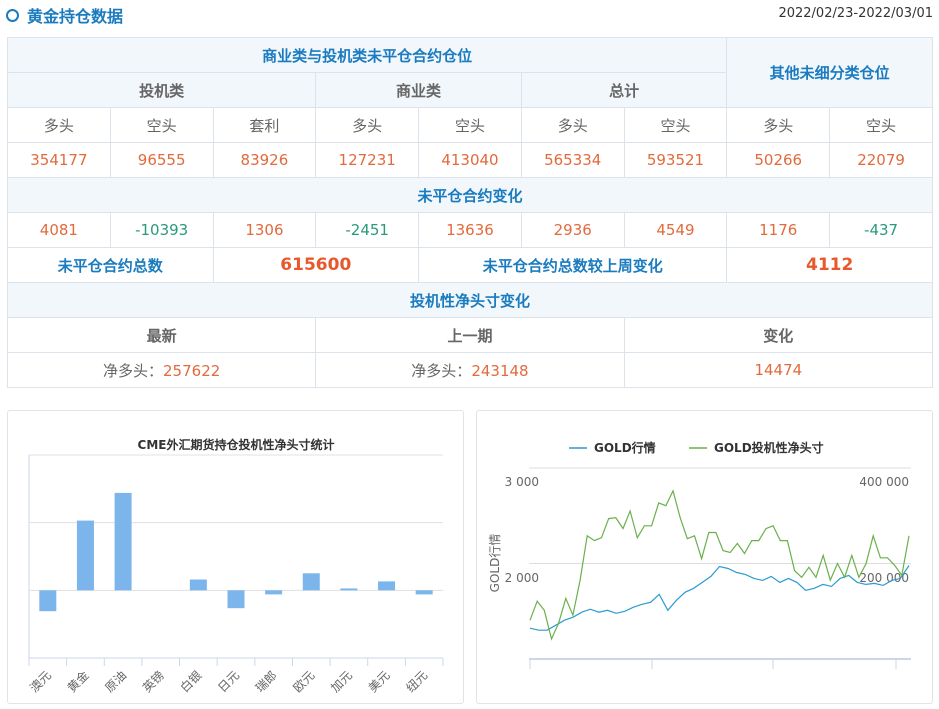  I want to click on x-tick-label: 加元, so click(341, 681).